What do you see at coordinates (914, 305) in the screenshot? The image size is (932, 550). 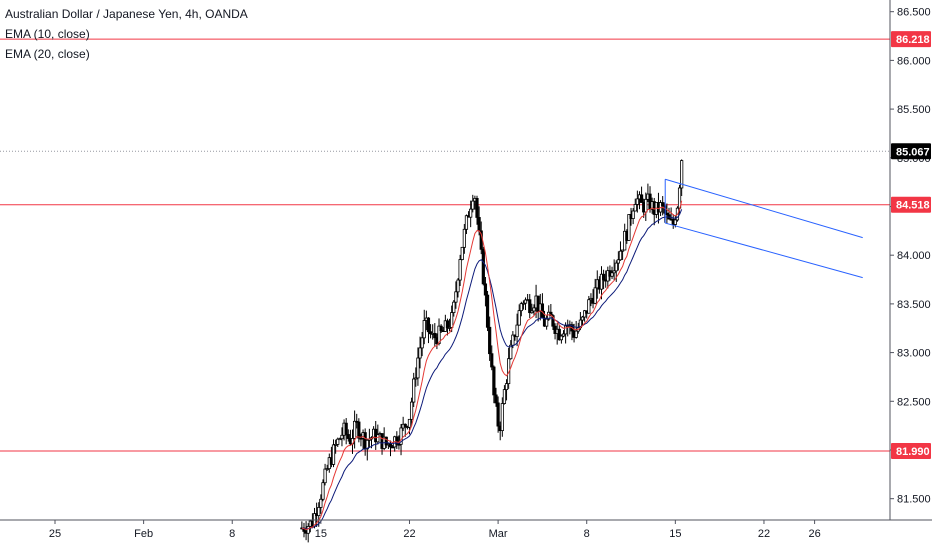 I see `price-tick-label: 83.500` at bounding box center [914, 305].